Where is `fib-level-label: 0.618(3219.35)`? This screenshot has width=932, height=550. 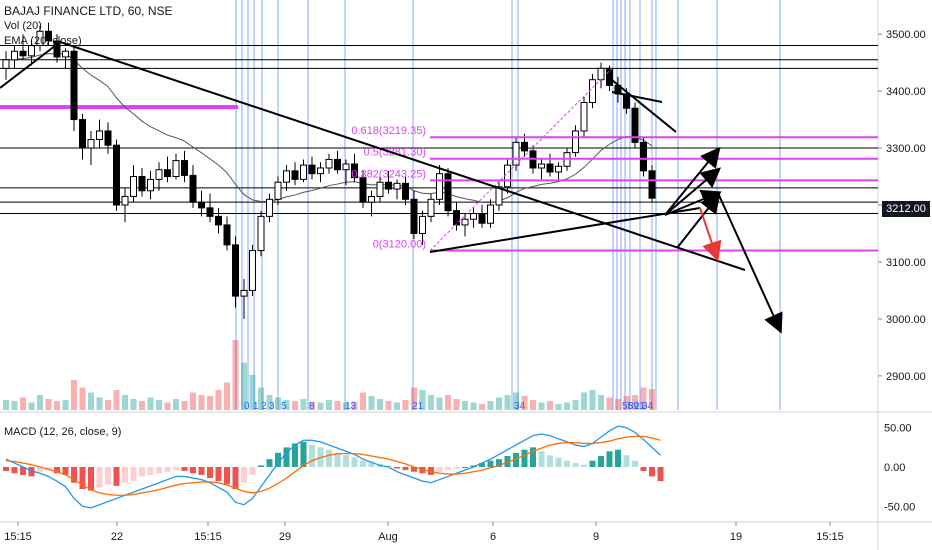
fib-level-label: 0.618(3219.35) is located at coordinates (388, 131).